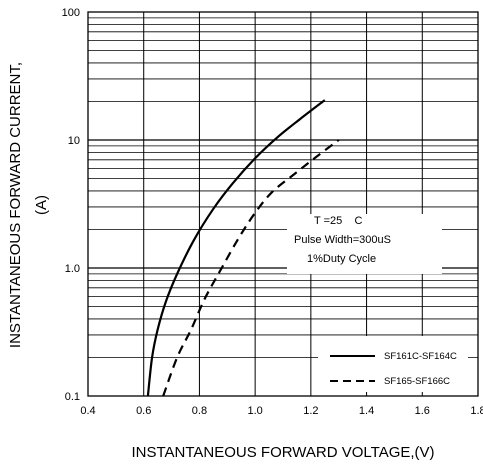 The image size is (483, 466). I want to click on x-tick-label: 0.4, so click(87, 411).